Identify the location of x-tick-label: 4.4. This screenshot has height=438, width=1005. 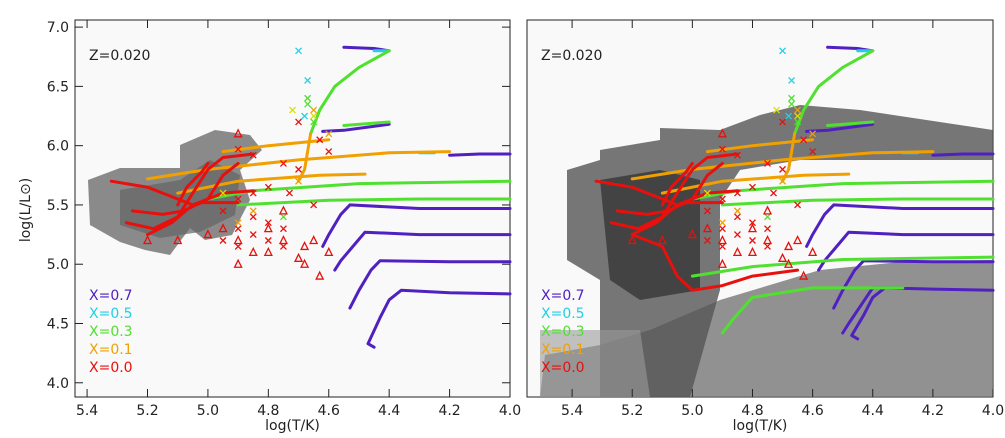
(389, 411).